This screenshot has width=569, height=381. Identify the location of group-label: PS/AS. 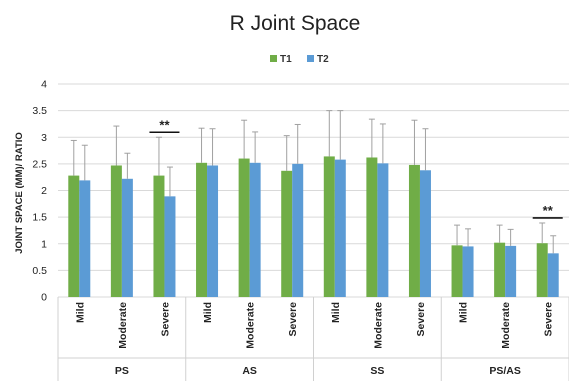
(505, 371).